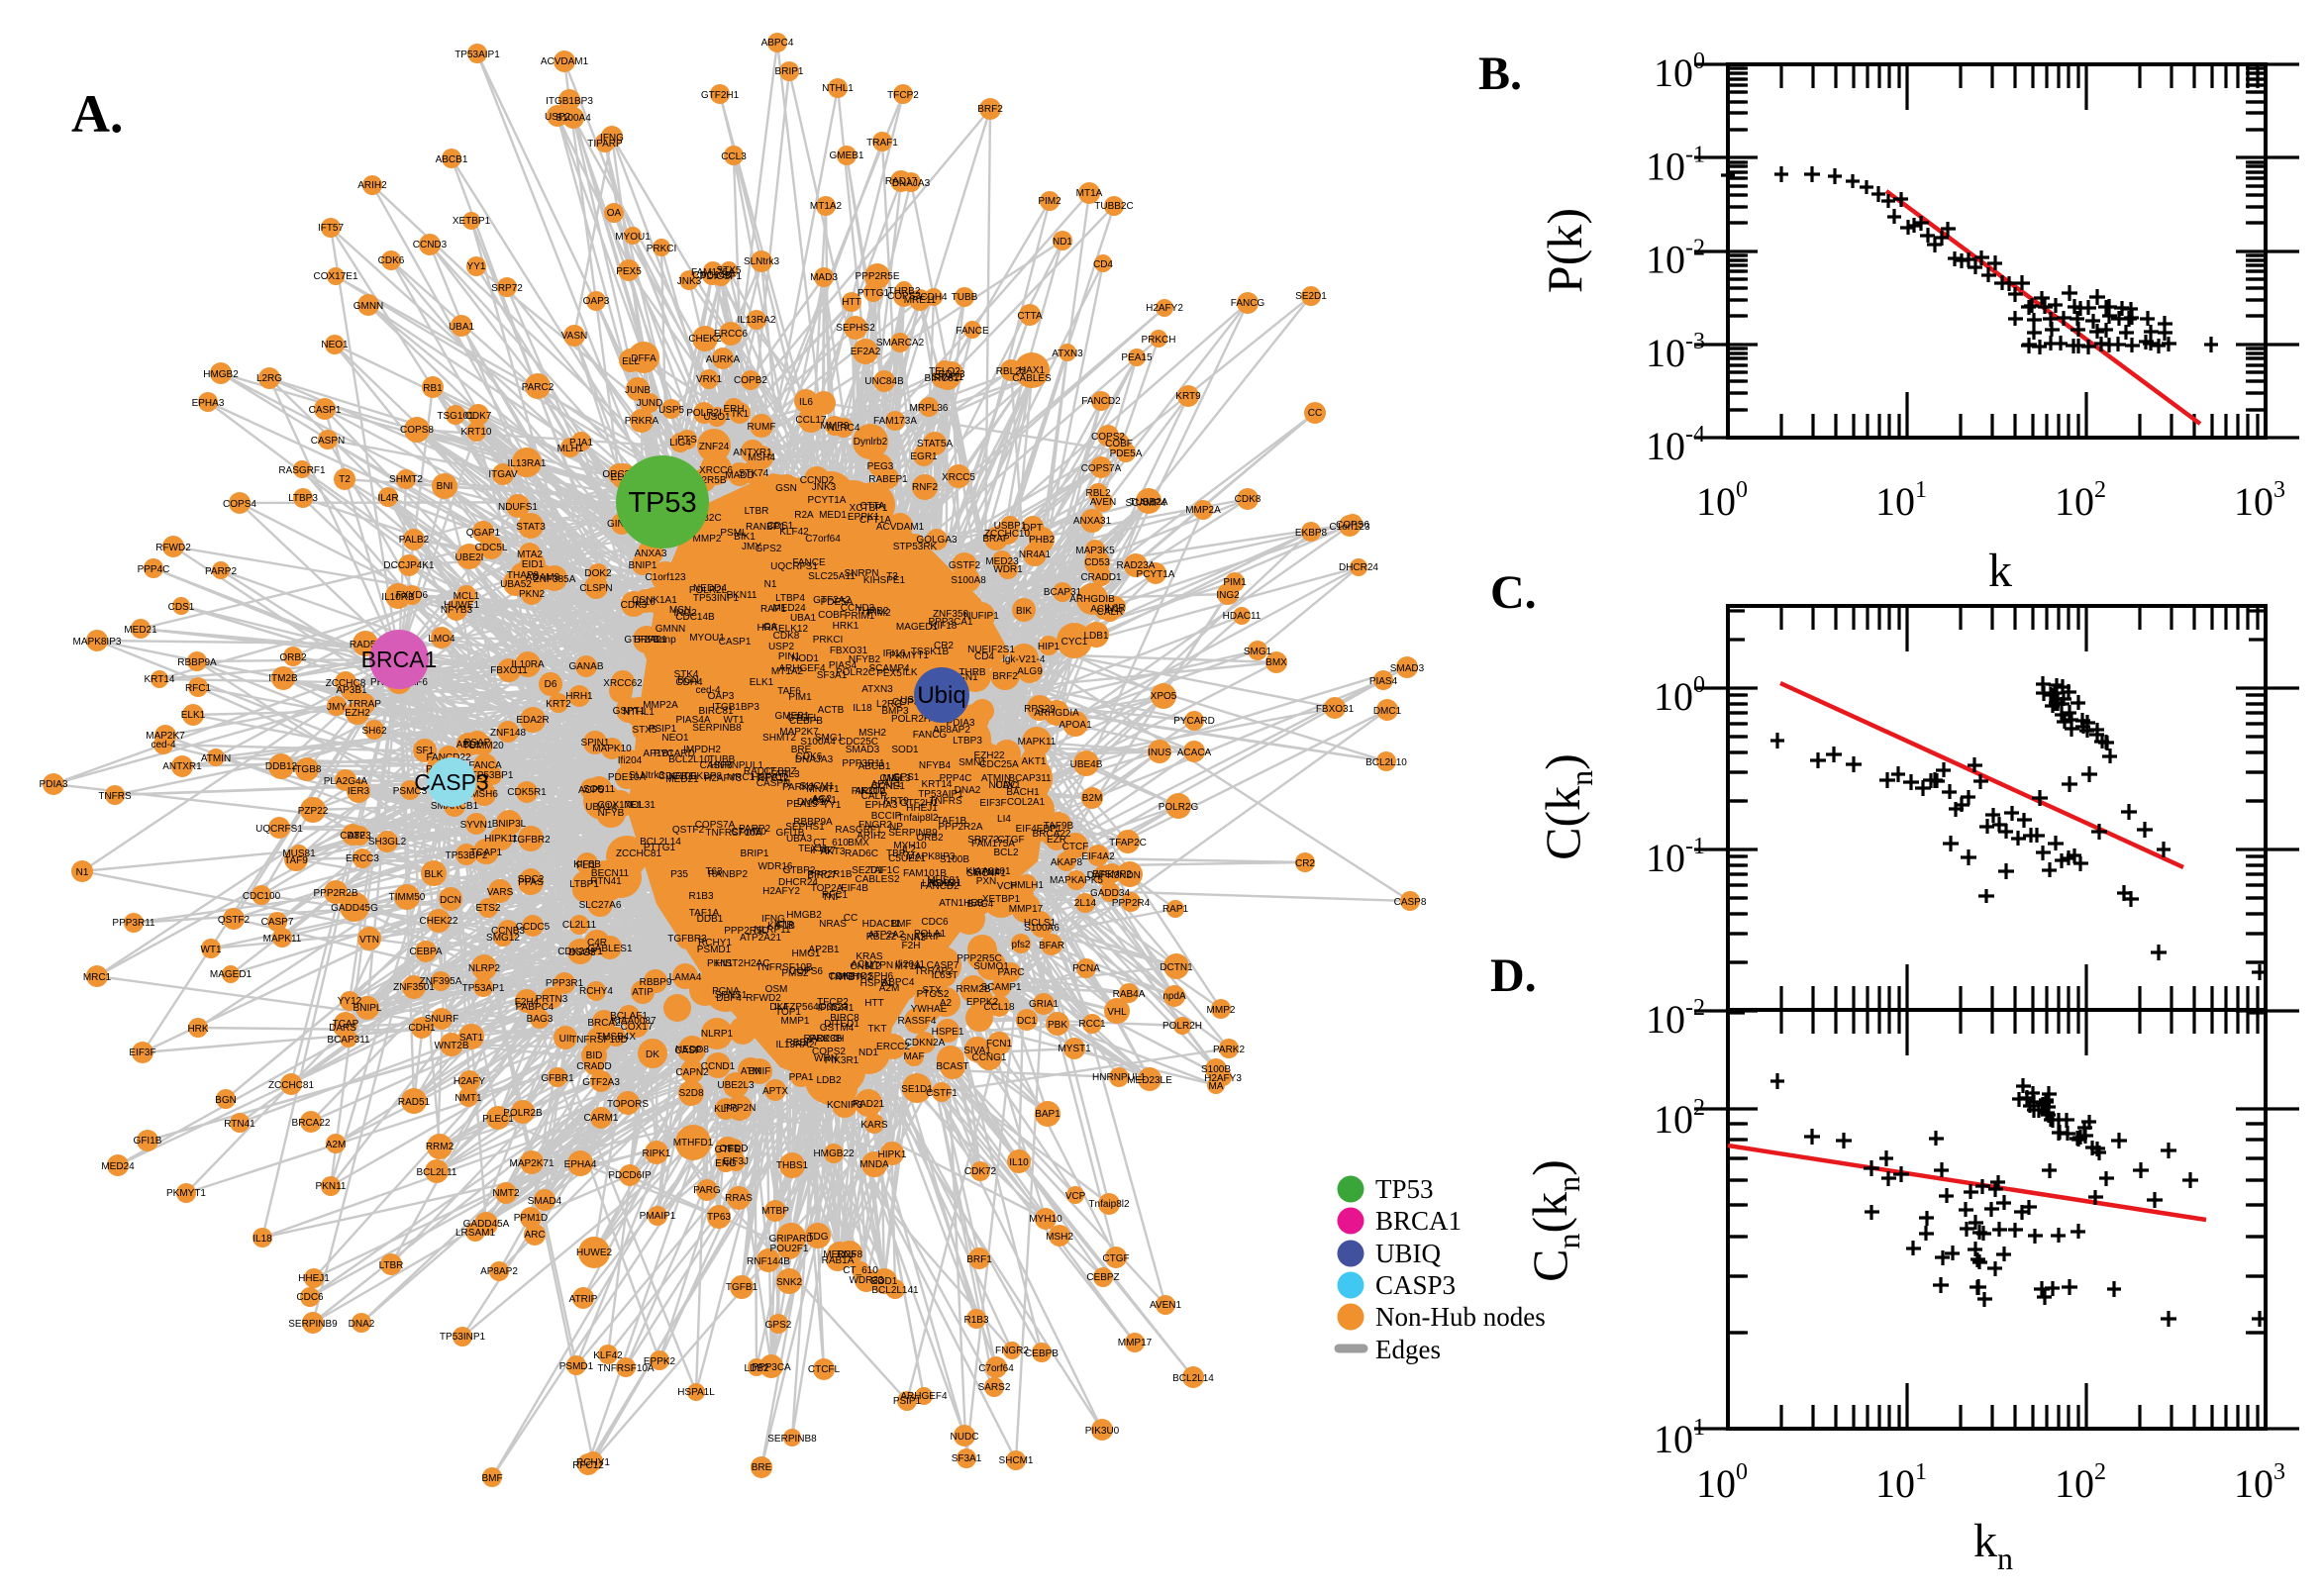  Describe the element at coordinates (584, 884) in the screenshot. I see `svg-text: LTBP1` at that location.